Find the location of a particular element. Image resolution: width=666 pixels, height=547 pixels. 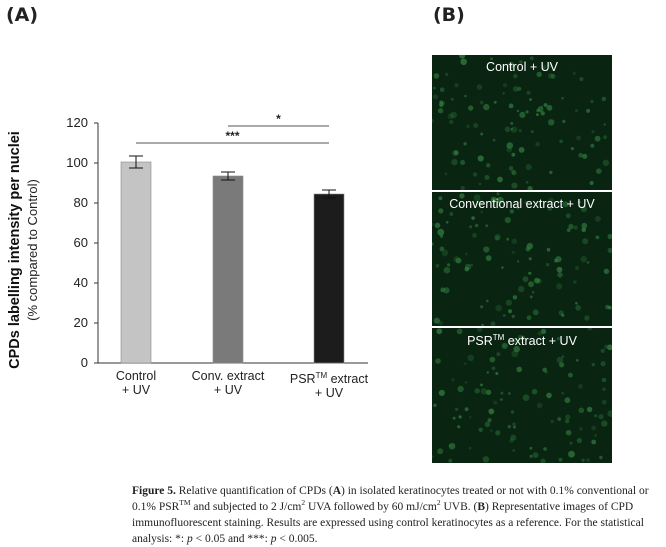

panel-b-label: (B) is located at coordinates (449, 15).